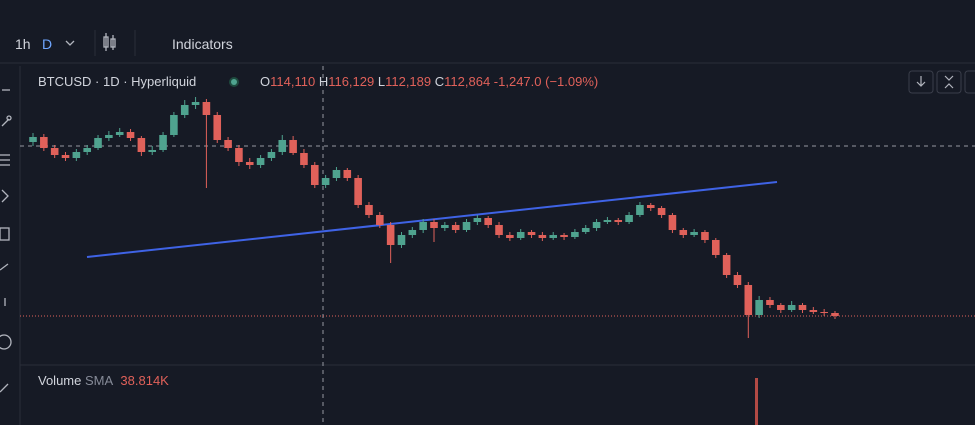 Image resolution: width=975 pixels, height=425 pixels. Describe the element at coordinates (70, 43) in the screenshot. I see `dropdown-chevron` at that location.